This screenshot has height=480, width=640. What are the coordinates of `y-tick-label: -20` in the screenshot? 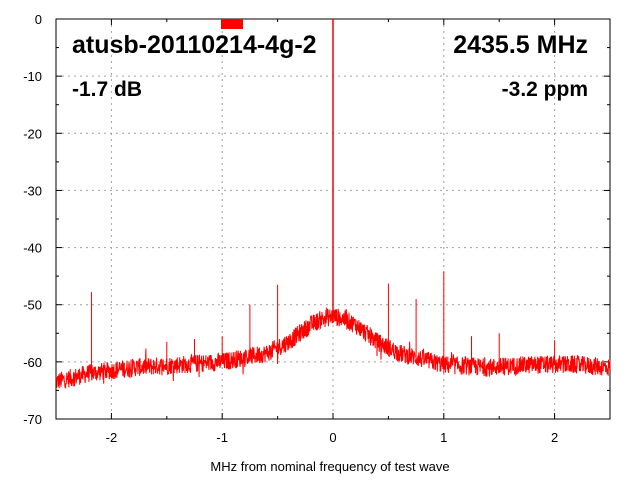 It's located at (32, 133).